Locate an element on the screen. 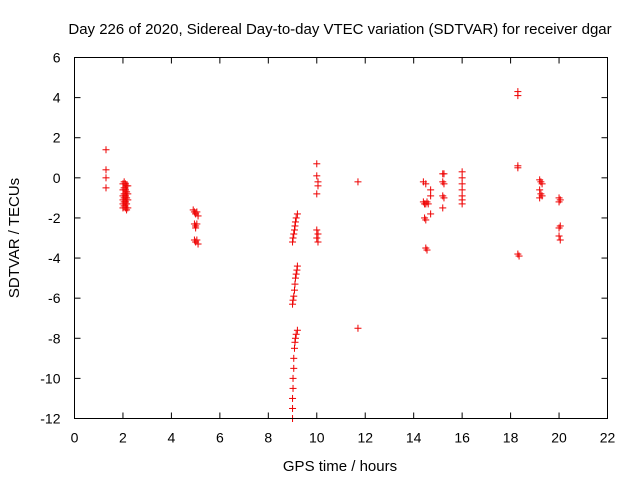 The width and height of the screenshot is (640, 480). x-tick-label: 8 is located at coordinates (268, 438).